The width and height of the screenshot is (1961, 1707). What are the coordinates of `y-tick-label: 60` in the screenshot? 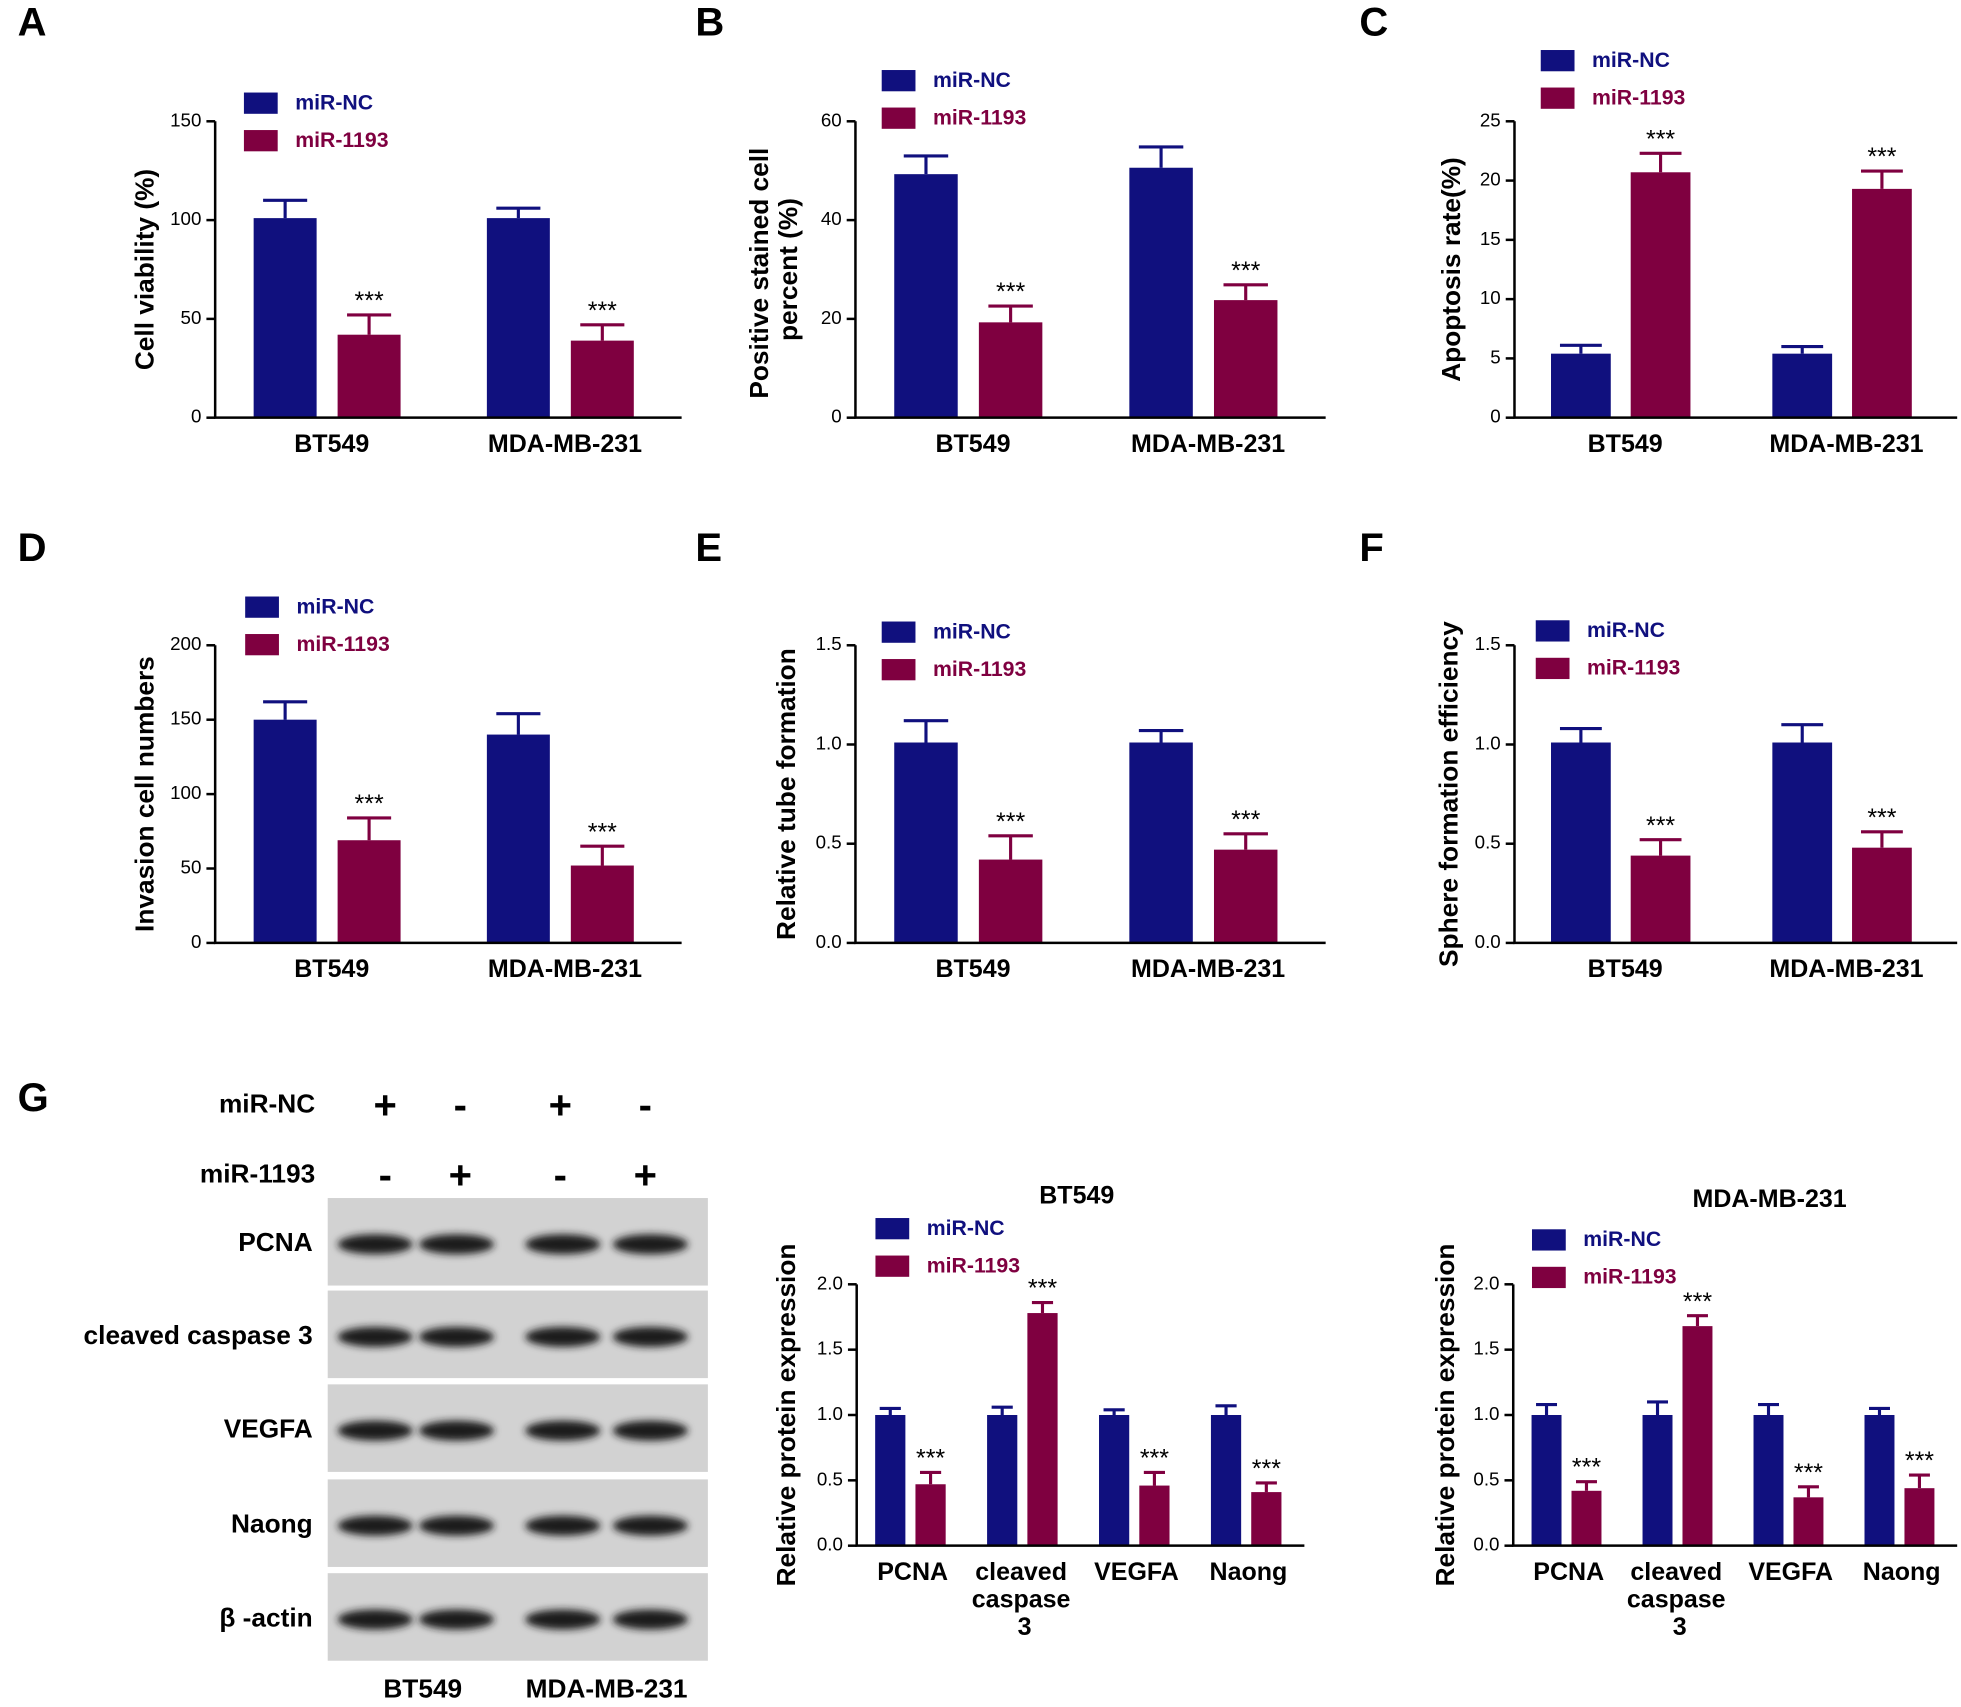 It's located at (831, 119).